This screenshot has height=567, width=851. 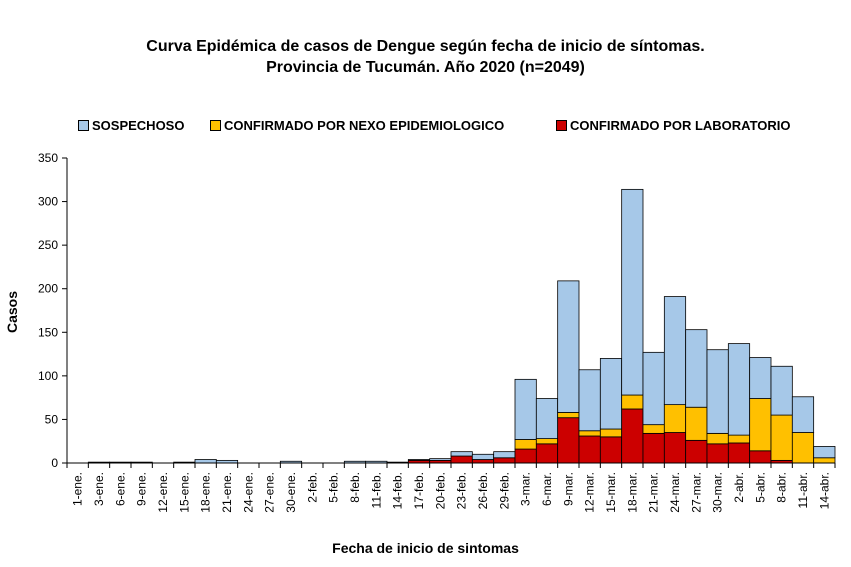 What do you see at coordinates (419, 490) in the screenshot?
I see `x-tick-label-16: 17-feb.` at bounding box center [419, 490].